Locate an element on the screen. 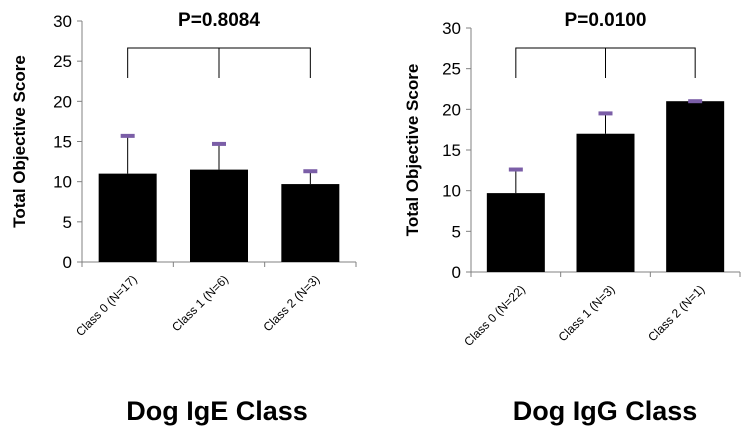 This screenshot has height=435, width=747. p-value-annotation: P=0.0100 is located at coordinates (606, 20).